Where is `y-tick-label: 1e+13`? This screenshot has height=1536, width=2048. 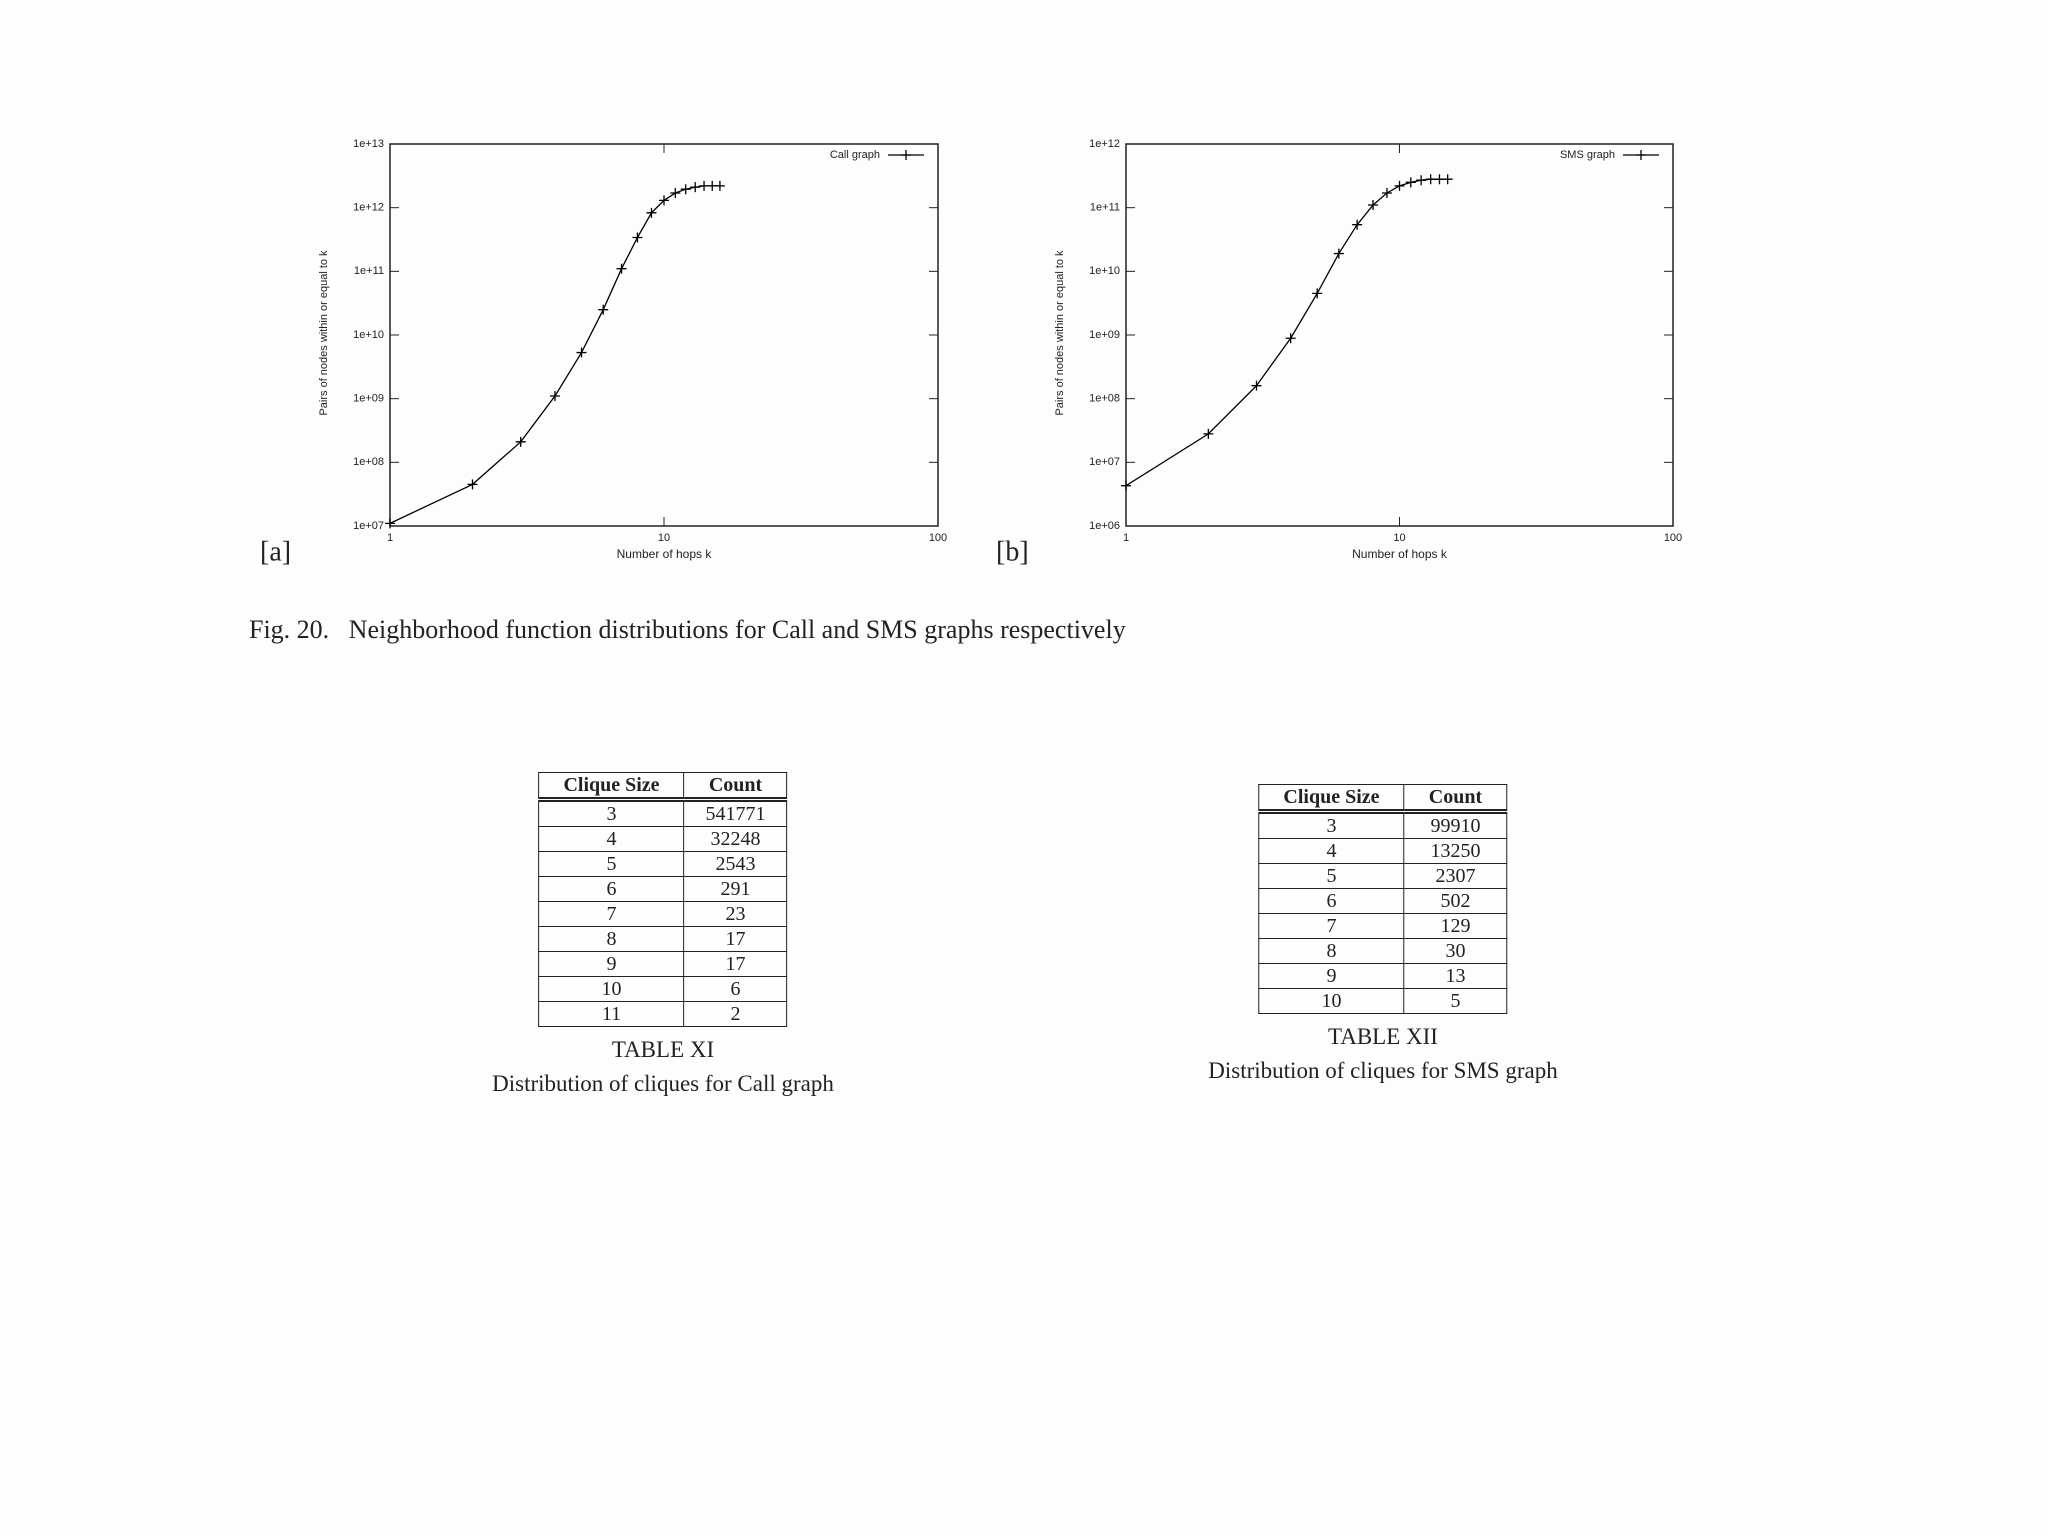
y-tick-label: 1e+13 is located at coordinates (368, 144).